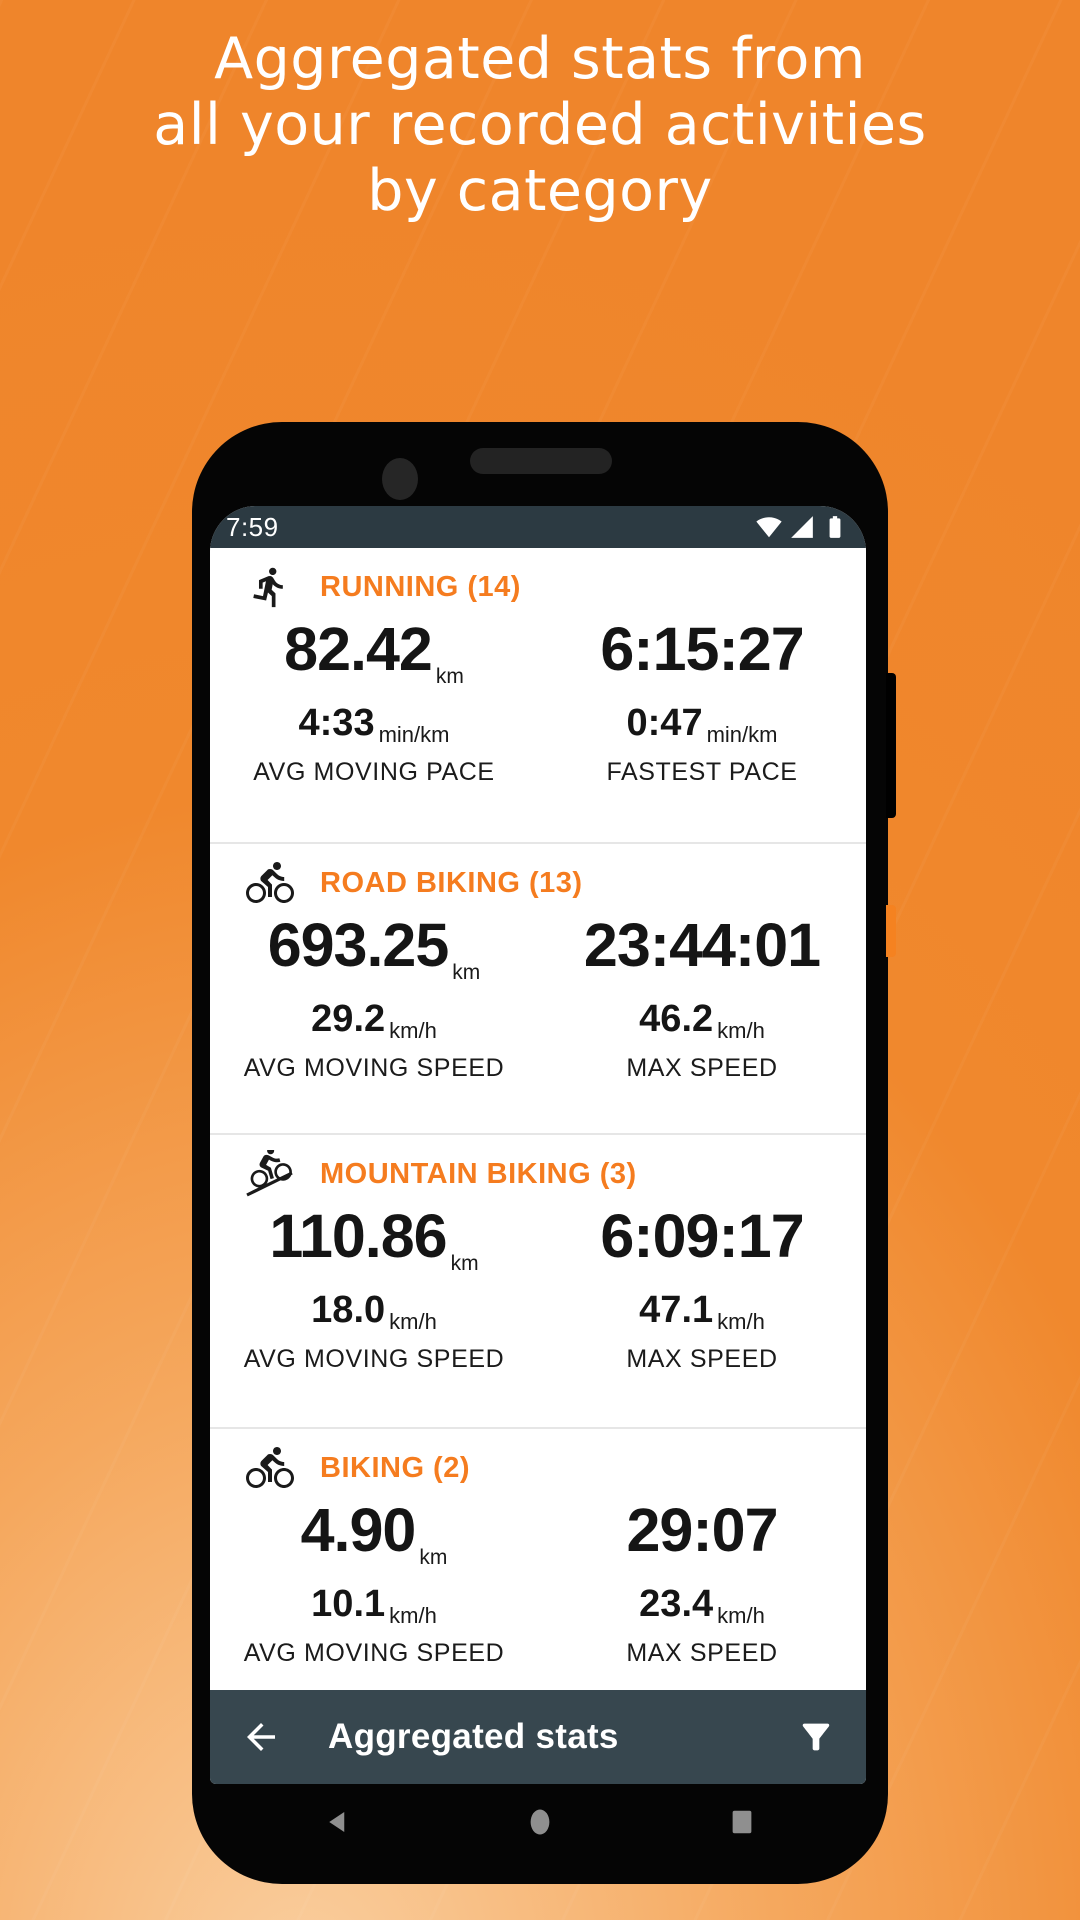 The width and height of the screenshot is (1080, 1920). I want to click on section-header: RUNNING (14), so click(538, 579).